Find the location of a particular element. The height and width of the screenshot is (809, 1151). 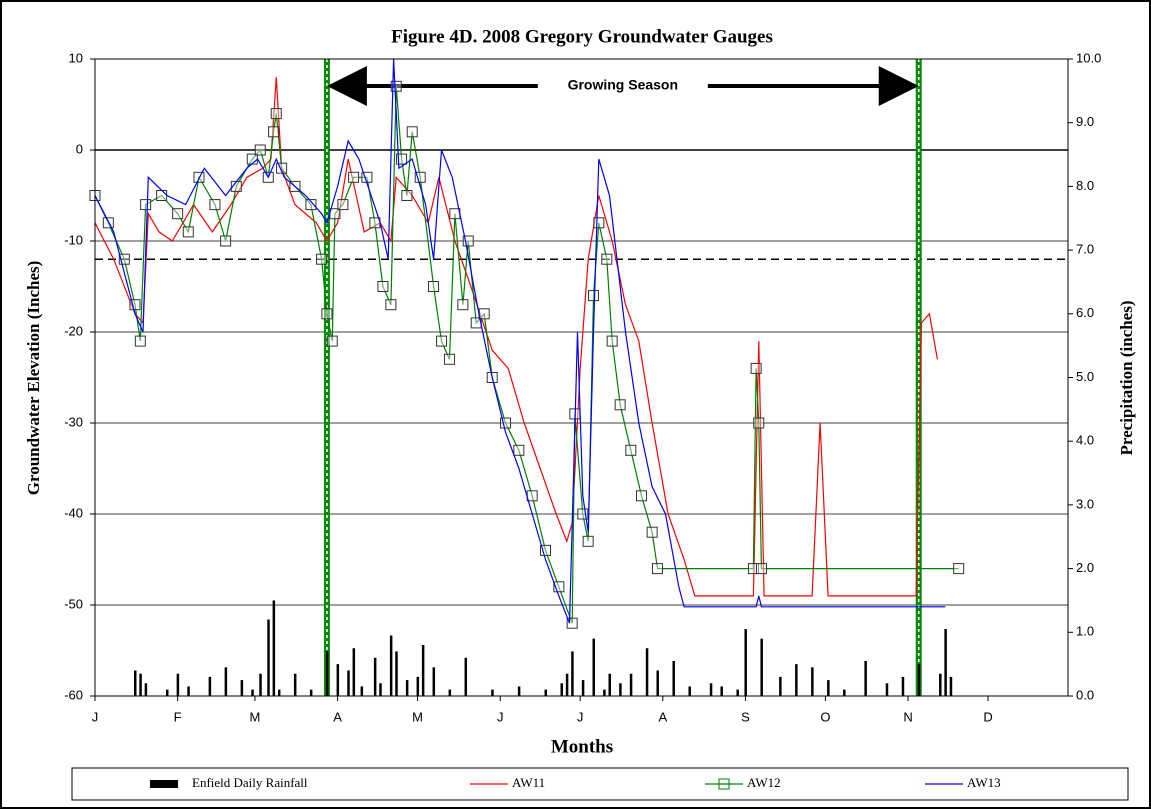

x-tick-label: S is located at coordinates (745, 716).